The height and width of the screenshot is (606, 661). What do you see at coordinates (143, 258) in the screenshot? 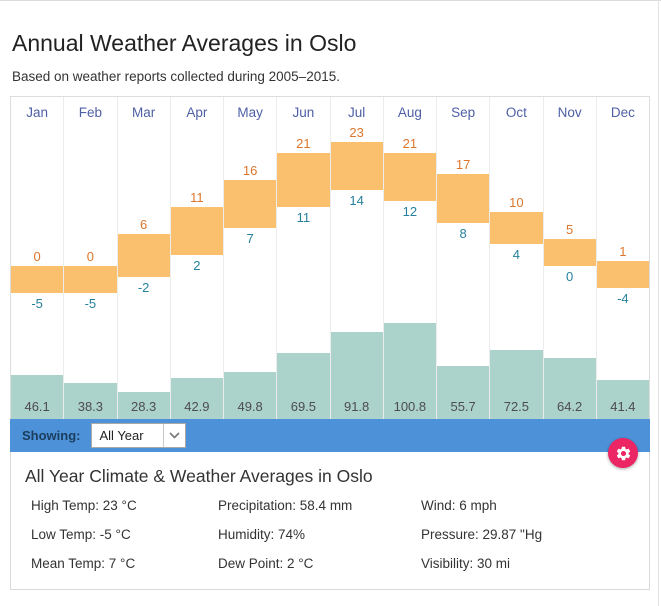
I see `month-column-mar: Mar 6 -2 28.3` at bounding box center [143, 258].